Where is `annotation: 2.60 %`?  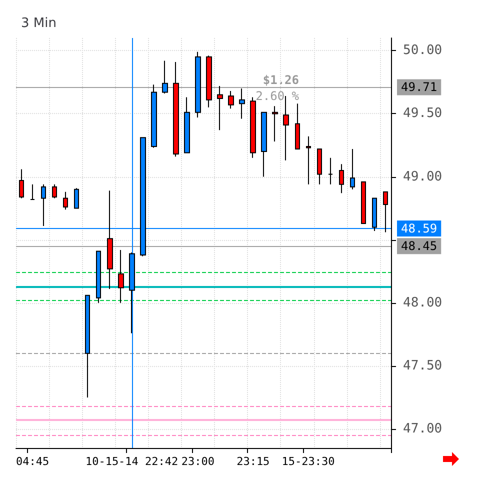 annotation: 2.60 % is located at coordinates (278, 96).